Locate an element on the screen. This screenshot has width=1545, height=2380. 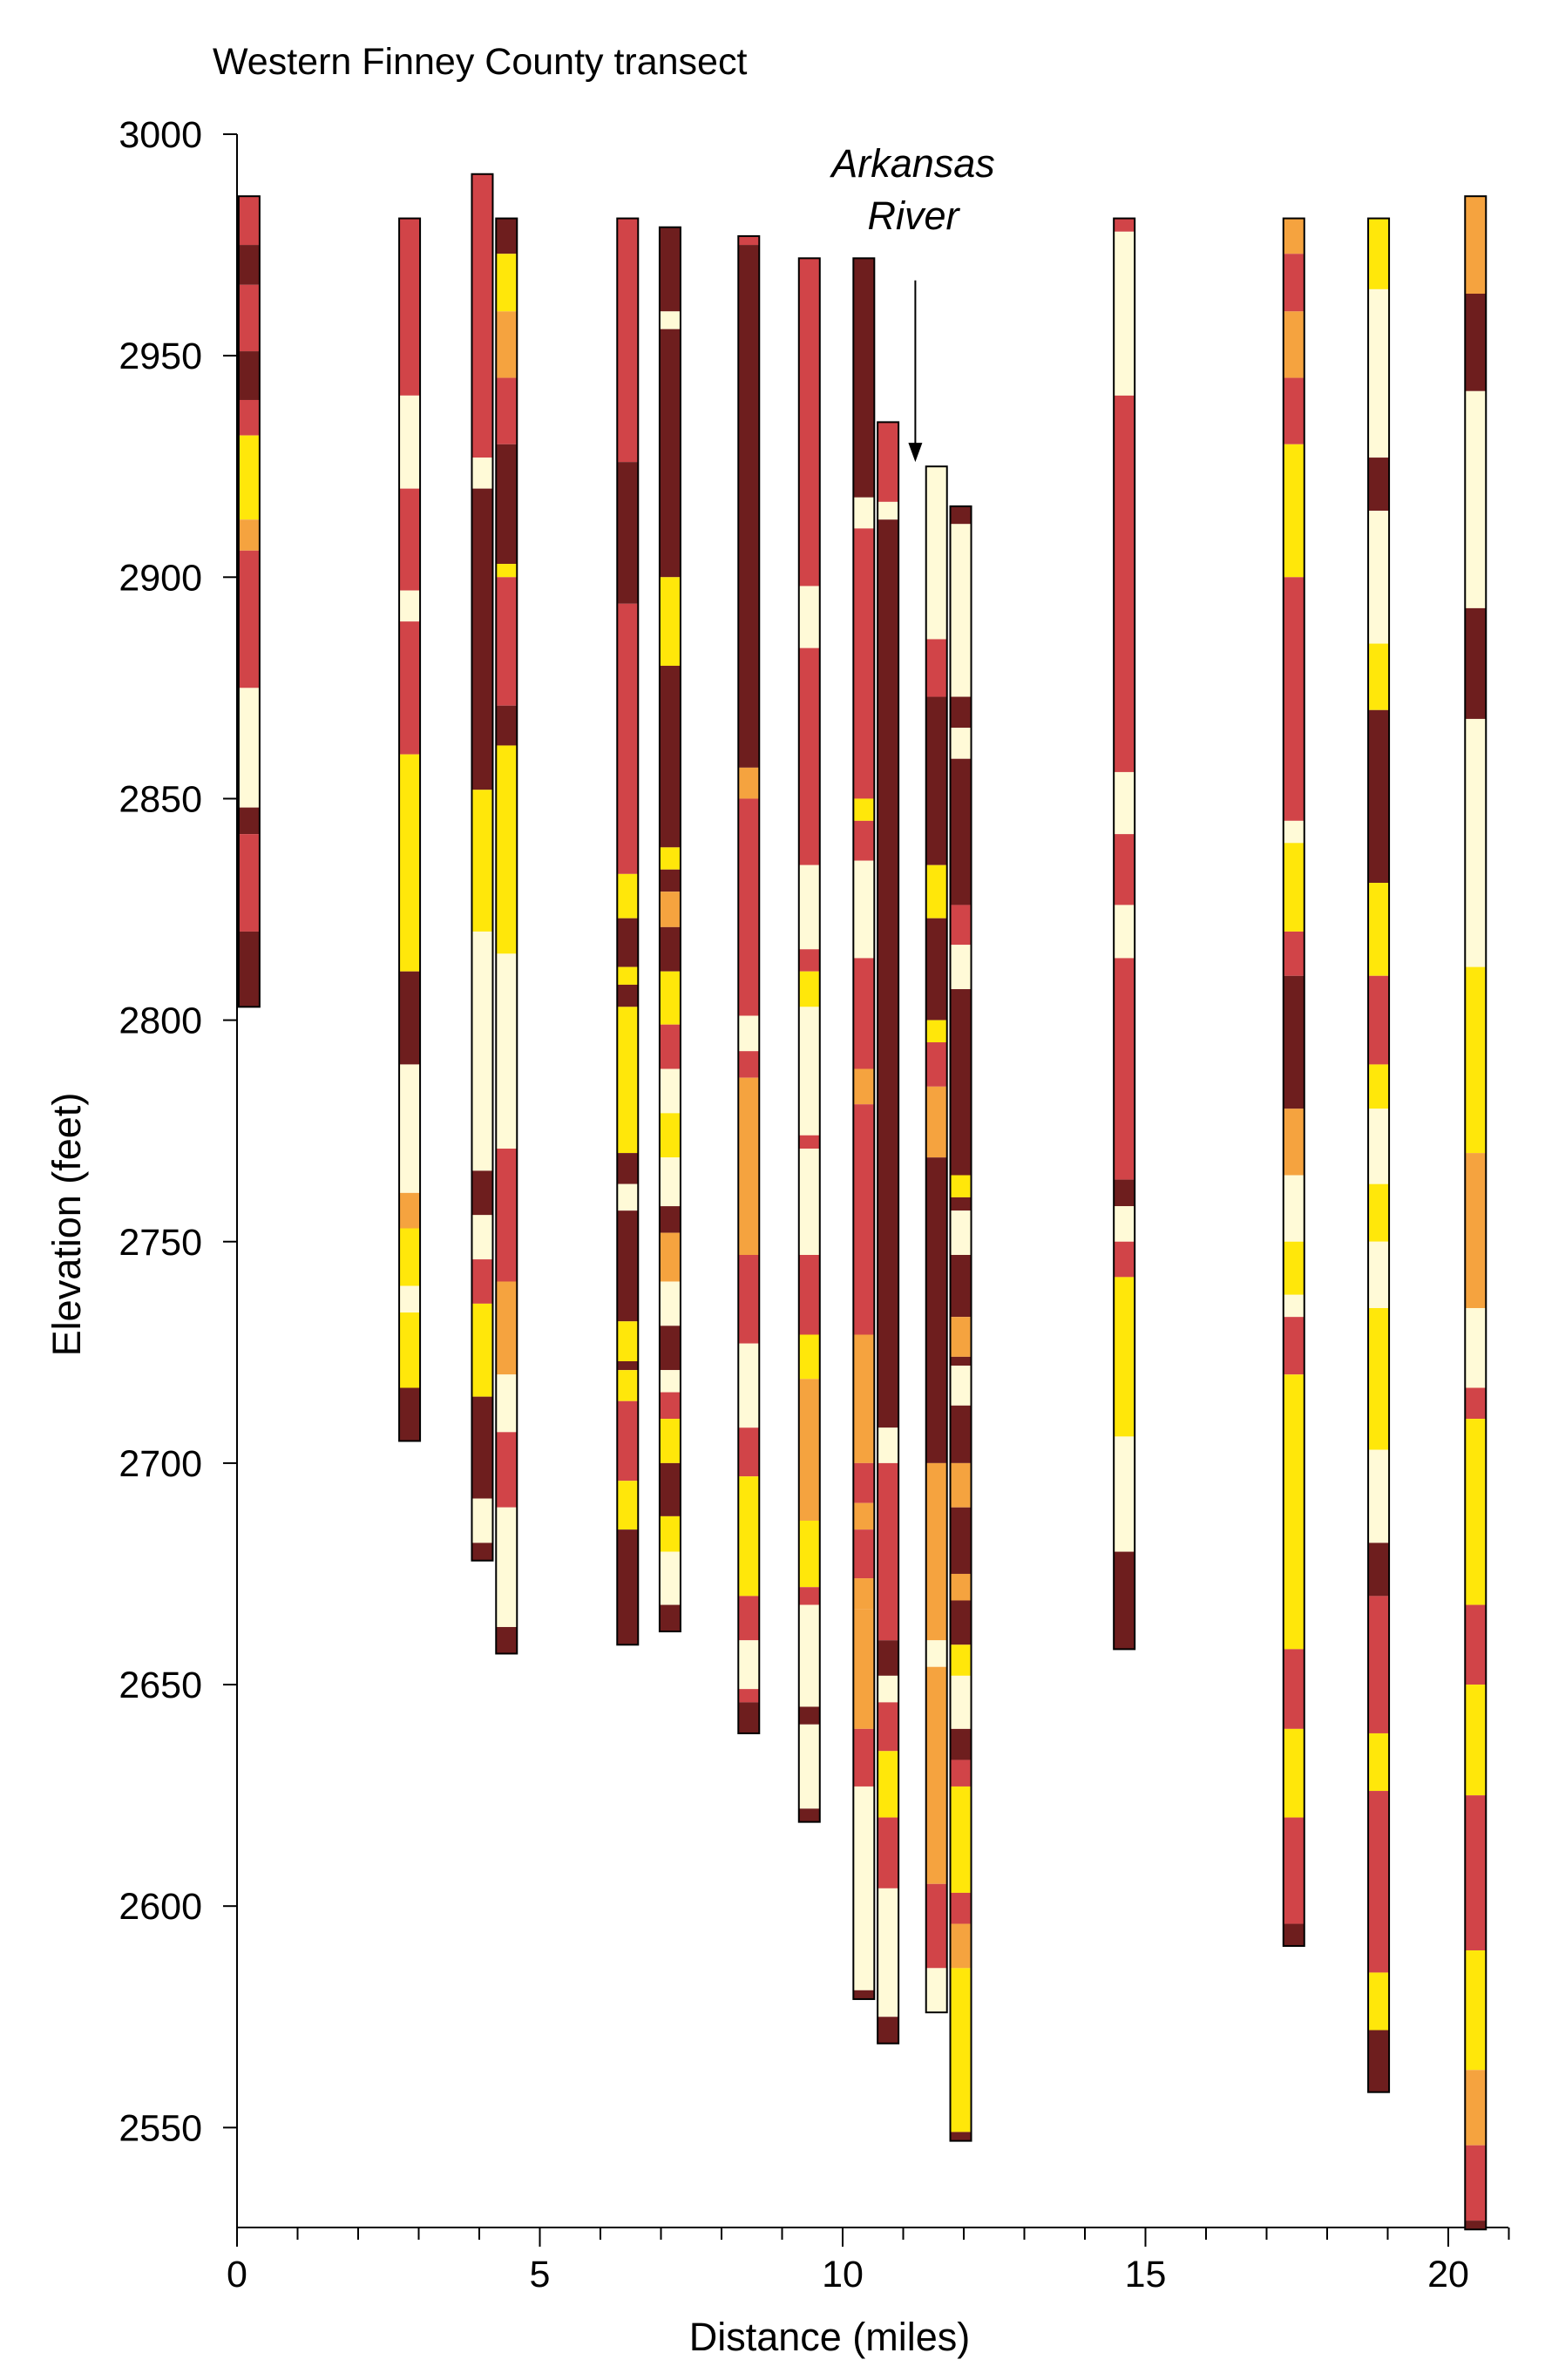
y-tick-label: 2800 is located at coordinates (160, 1021).